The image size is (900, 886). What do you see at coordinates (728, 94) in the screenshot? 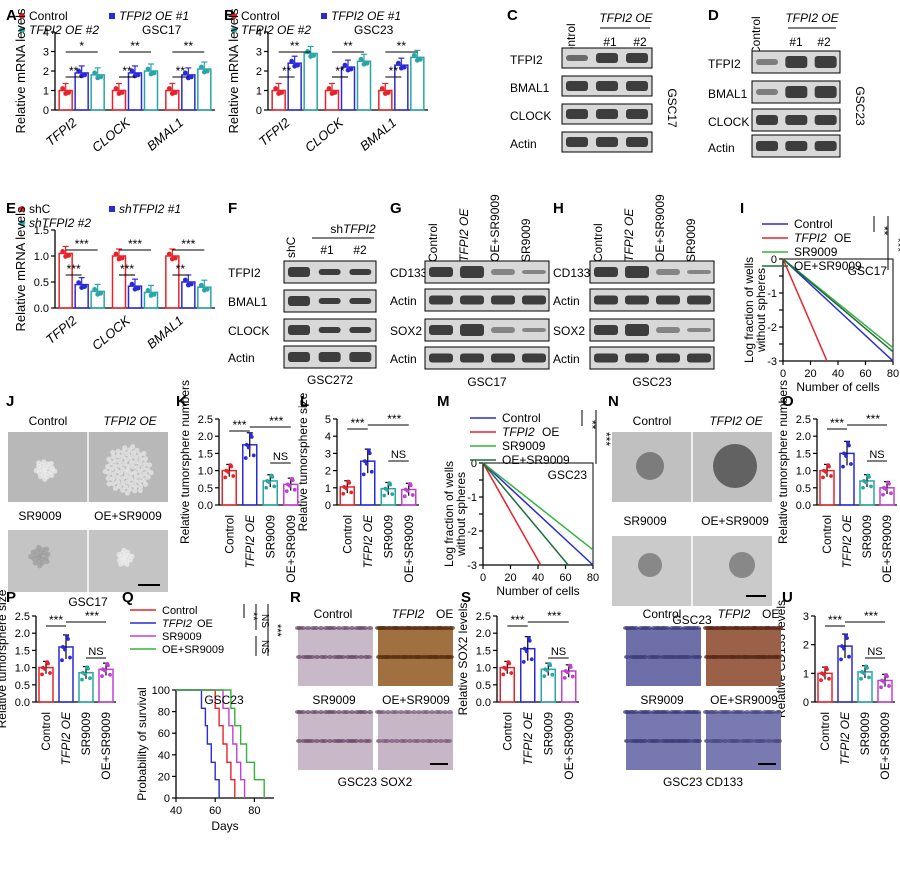
I see `blot-row-label: BMAL1` at bounding box center [728, 94].